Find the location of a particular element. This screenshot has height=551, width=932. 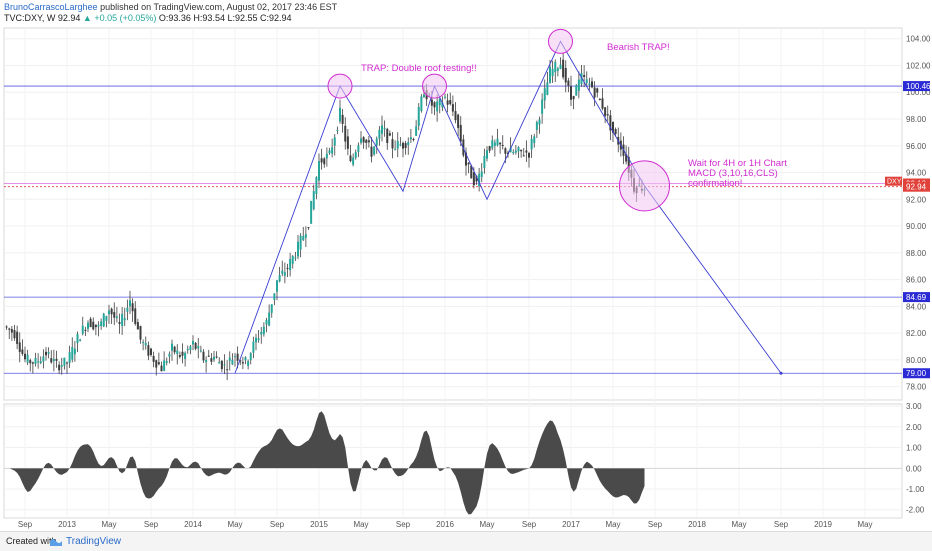

symbol-tag-badge is located at coordinates (893, 181).